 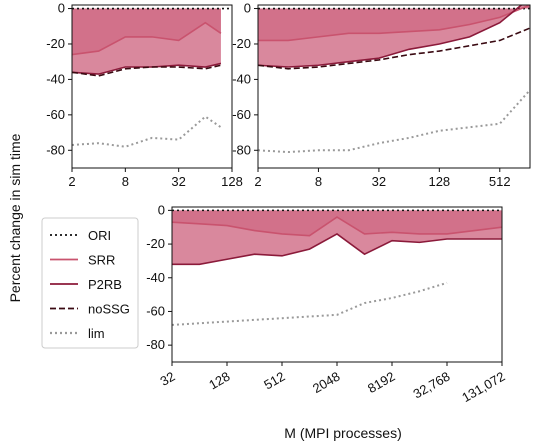 I want to click on legend-label-ori: ORI, so click(x=99, y=235).